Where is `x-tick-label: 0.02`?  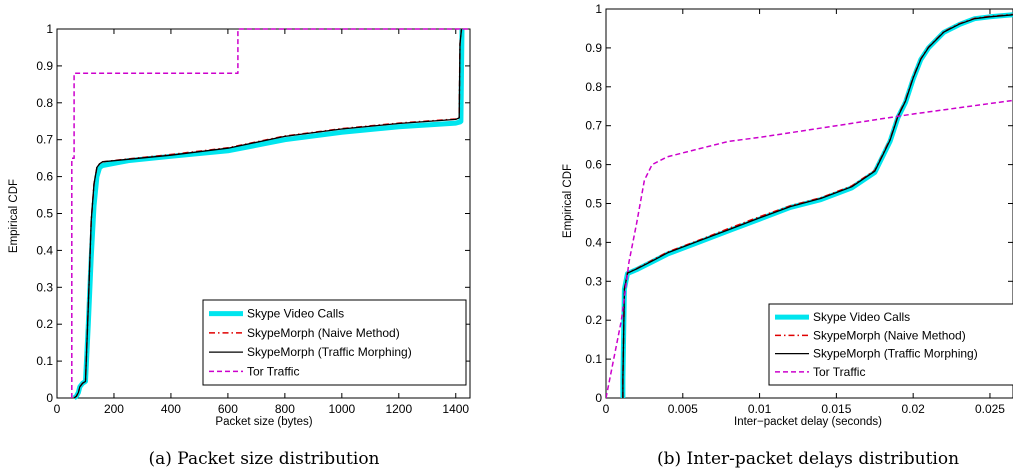 x-tick-label: 0.02 is located at coordinates (913, 409).